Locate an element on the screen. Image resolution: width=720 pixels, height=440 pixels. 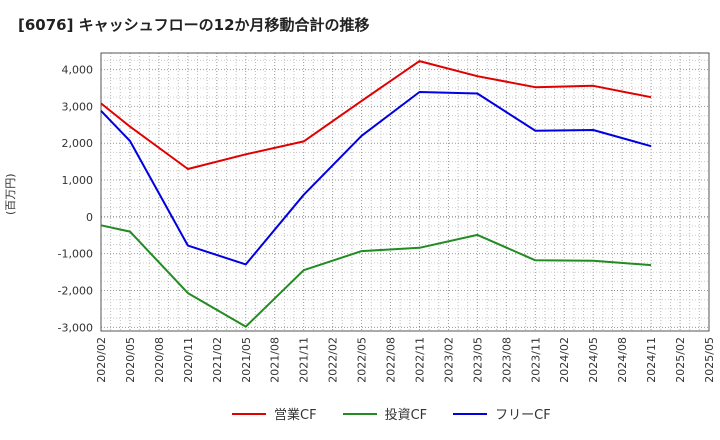
x-tick-label: 2024/08 is located at coordinates (622, 360).